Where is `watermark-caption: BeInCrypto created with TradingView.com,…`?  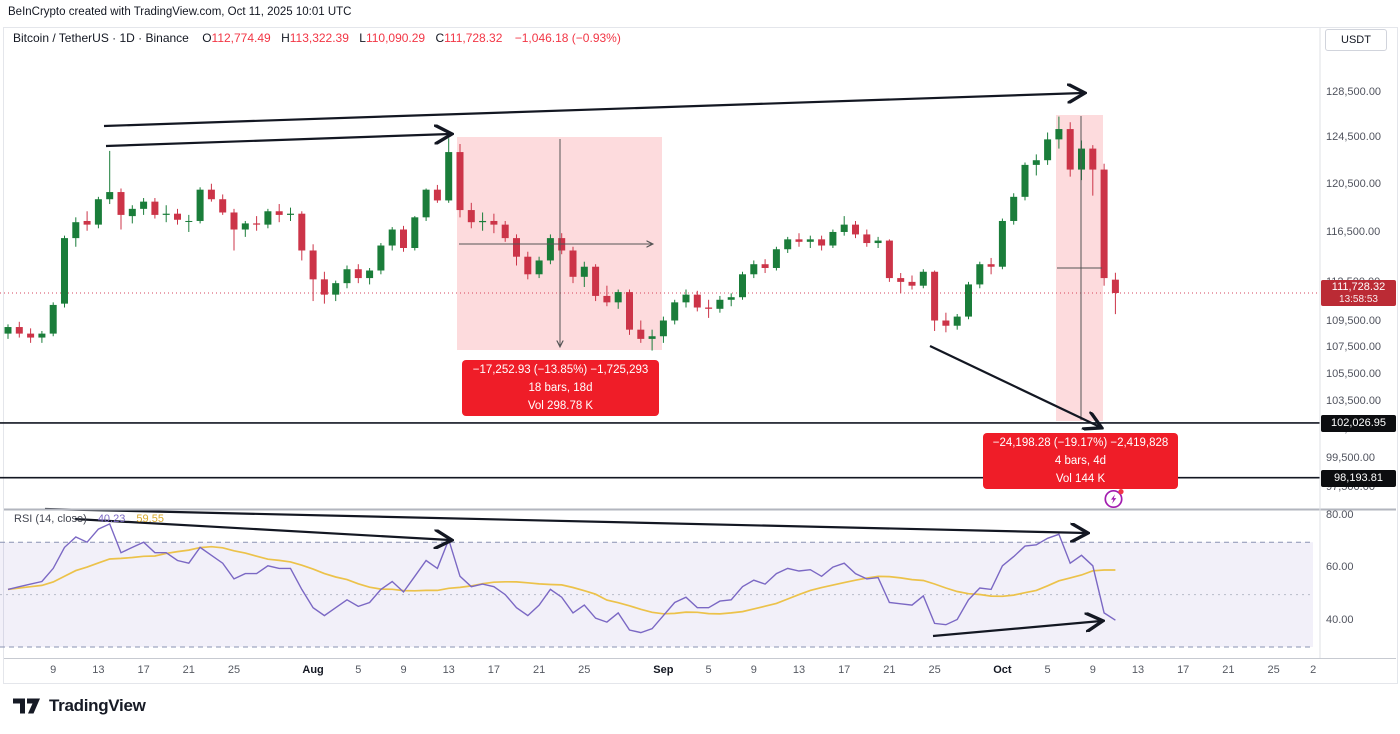
watermark-caption: BeInCrypto created with TradingView.com,… is located at coordinates (180, 12).